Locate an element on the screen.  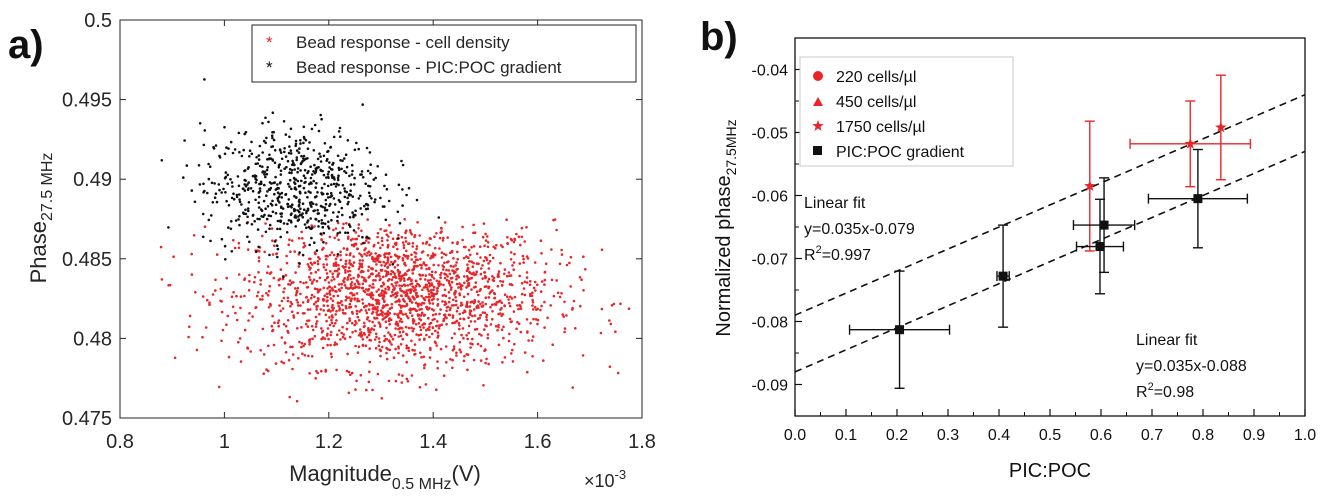
panel-a-letter: a) is located at coordinates (26, 45).